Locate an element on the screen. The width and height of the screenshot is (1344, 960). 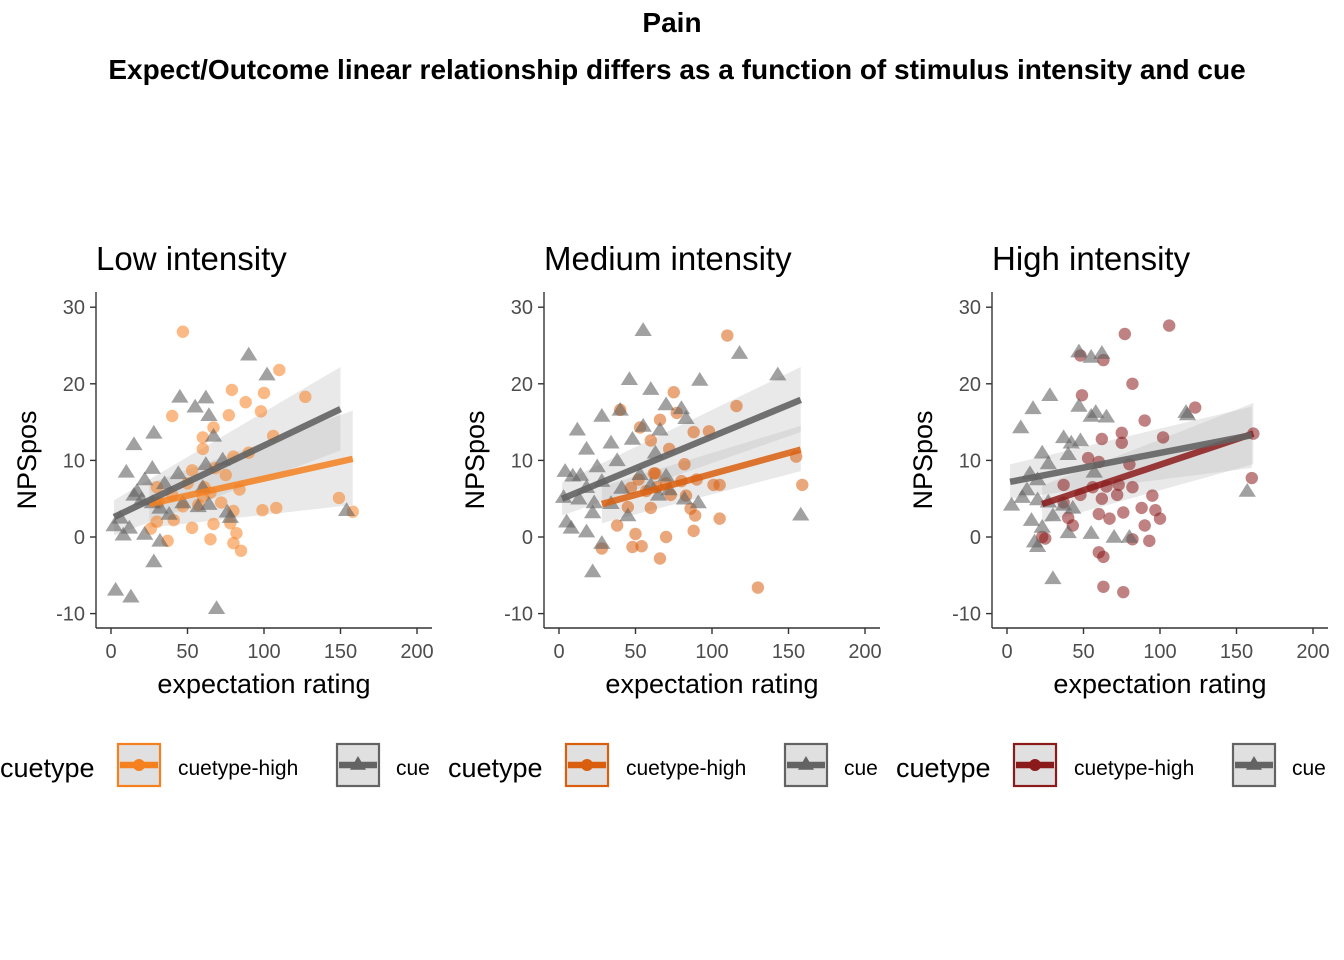
y-axis-label: NPSpos is located at coordinates (475, 459).